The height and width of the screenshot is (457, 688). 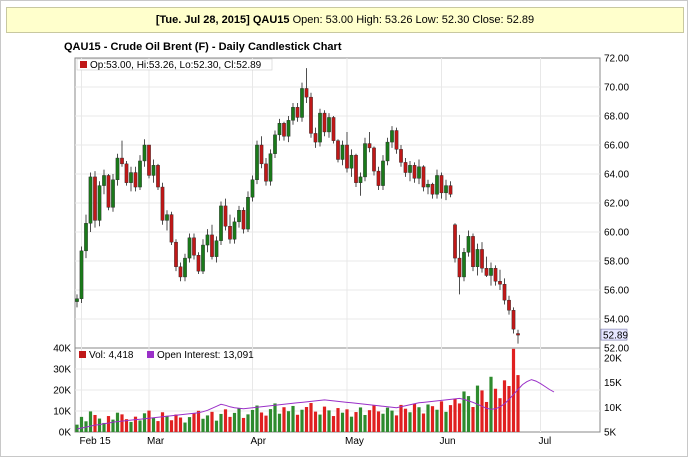 What do you see at coordinates (616, 88) in the screenshot?
I see `price-tick-label: 70.00` at bounding box center [616, 88].